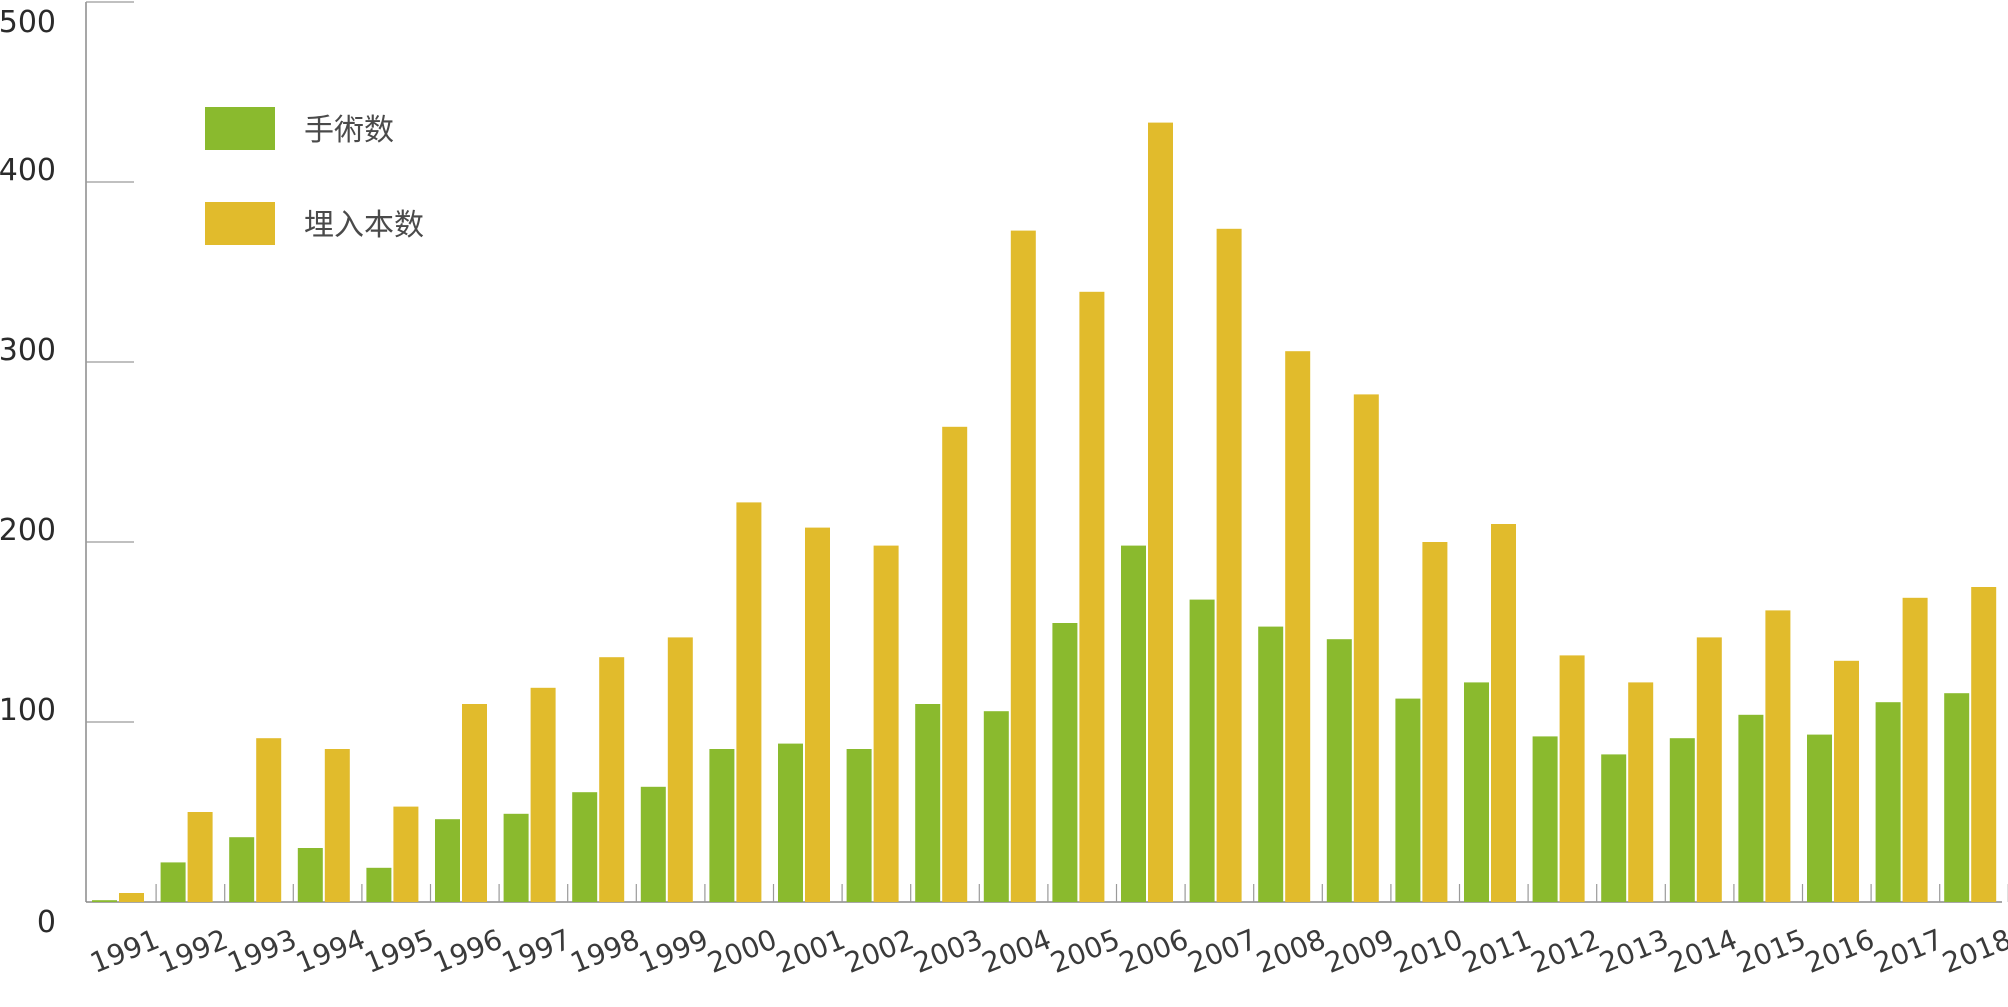 This screenshot has height=1007, width=2008. I want to click on bar-2011-surgeries, so click(1476, 792).